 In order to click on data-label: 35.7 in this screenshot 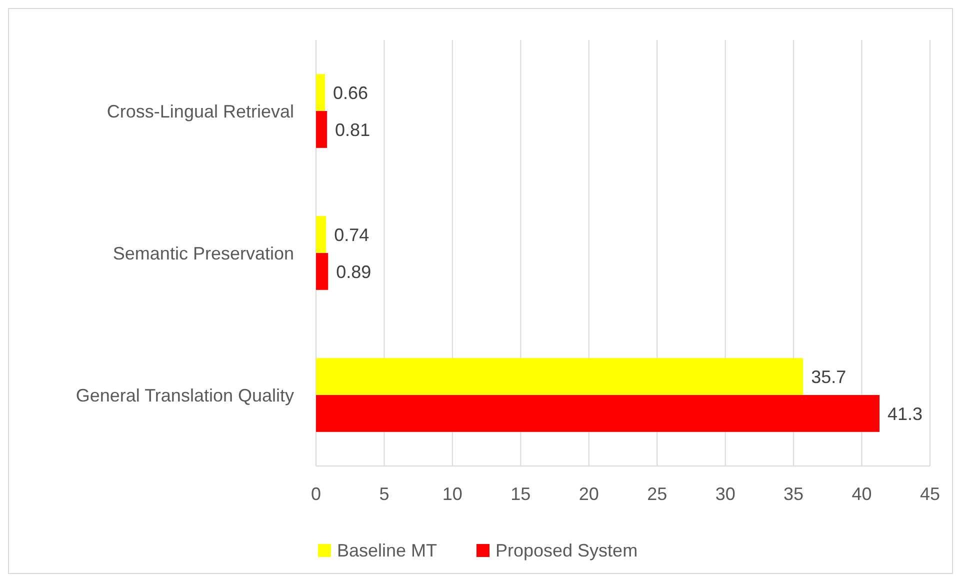, I will do `click(828, 376)`.